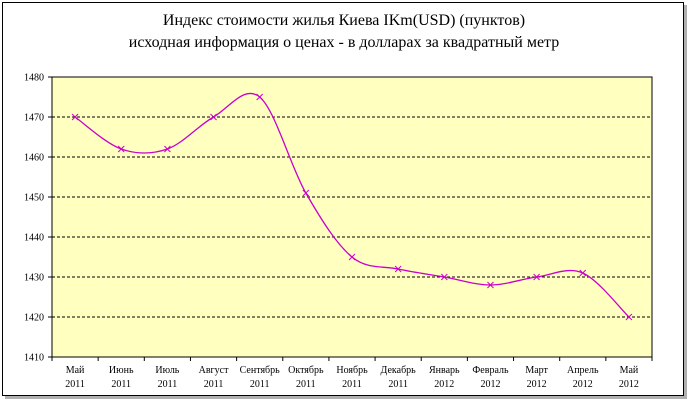 This screenshot has width=688, height=402. Describe the element at coordinates (306, 370) in the screenshot. I see `x-tick-label-month: Октябрь` at that location.